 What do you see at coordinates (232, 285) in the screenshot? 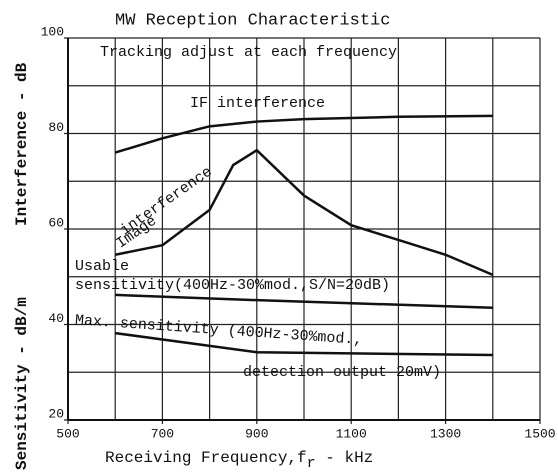
I see `annotation: sensitivity(400Hz-30%mod.,S/N=20dB)` at bounding box center [232, 285].